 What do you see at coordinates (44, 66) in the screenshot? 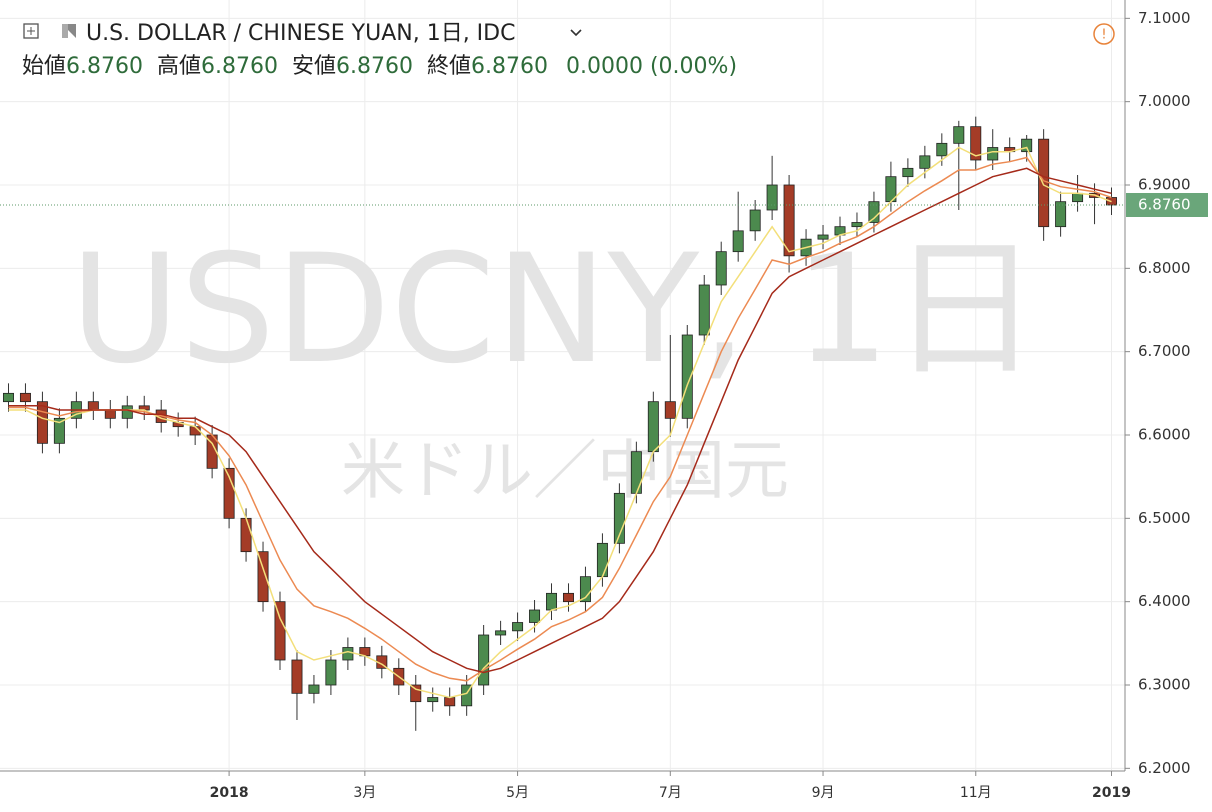
I see `ohlc-label: 始値` at bounding box center [44, 66].